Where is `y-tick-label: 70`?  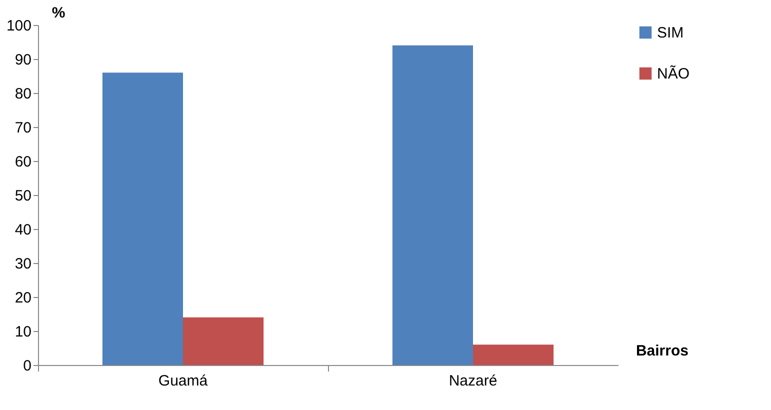 y-tick-label: 70 is located at coordinates (23, 128).